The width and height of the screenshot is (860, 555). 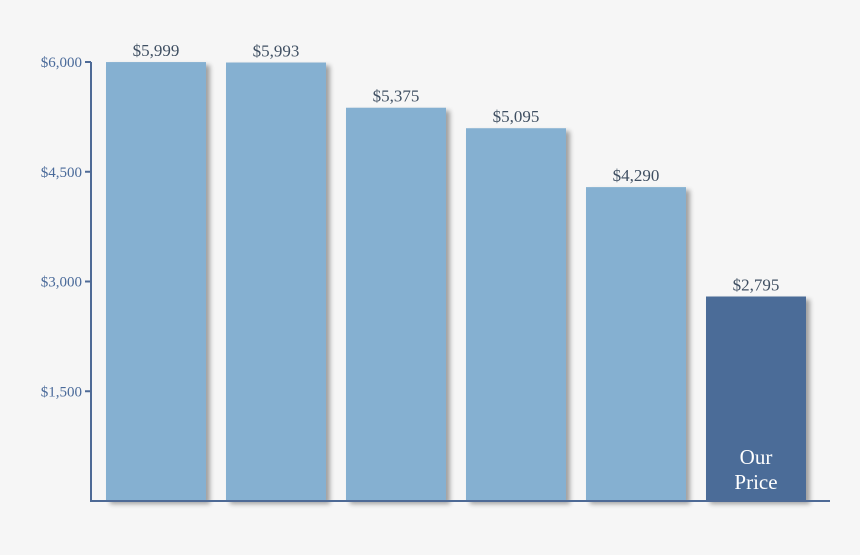 What do you see at coordinates (61, 173) in the screenshot?
I see `y-tick-label: $4,500` at bounding box center [61, 173].